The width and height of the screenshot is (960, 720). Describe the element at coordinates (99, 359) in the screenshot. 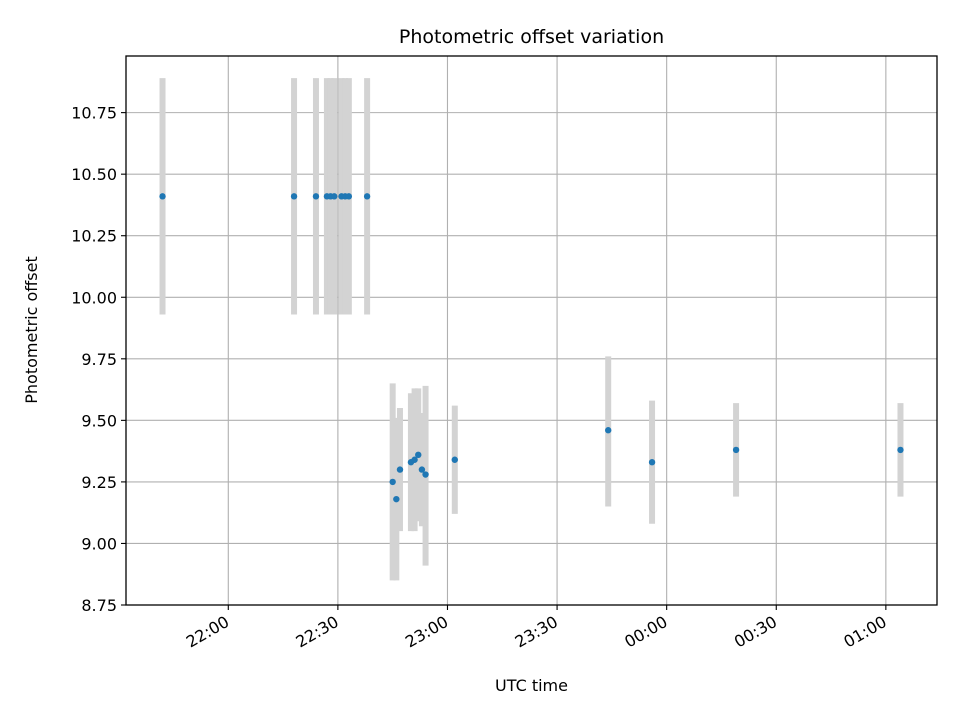

I see `y-tick-label: 9.75` at that location.